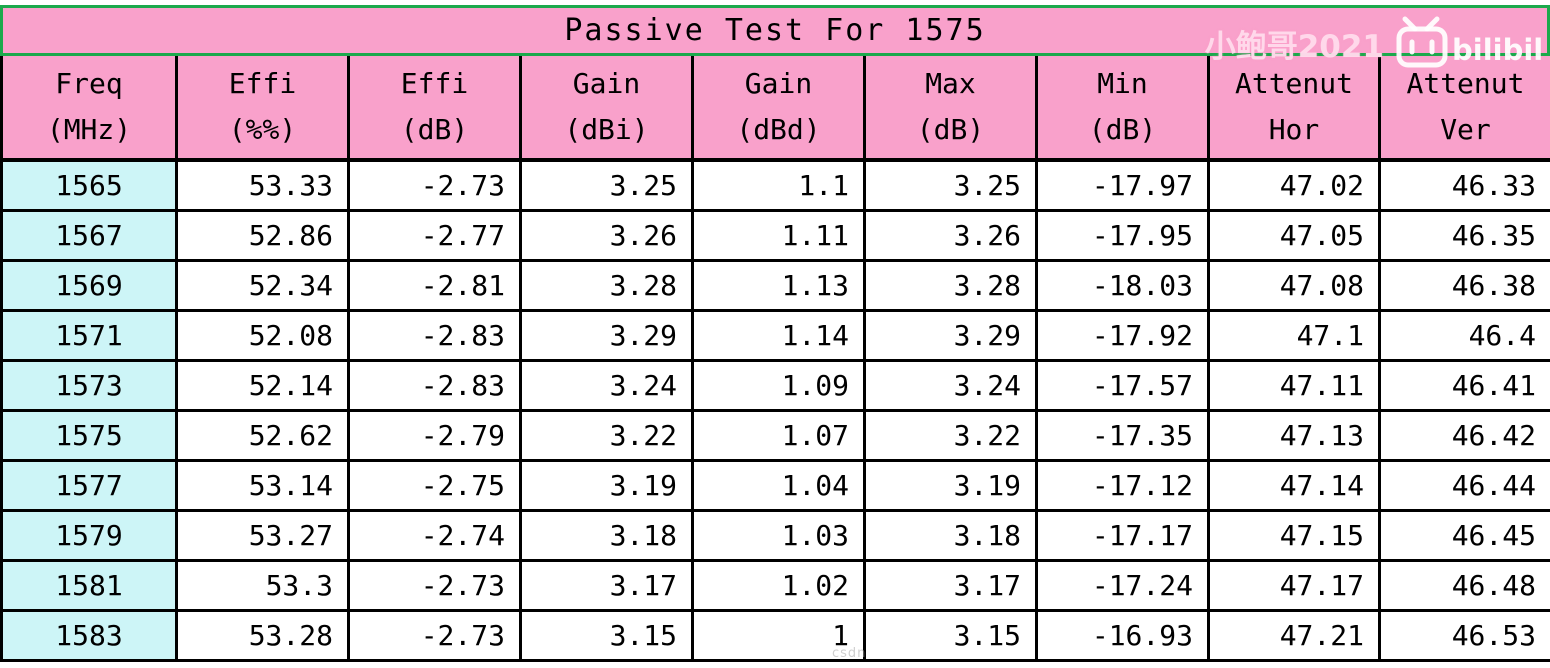 This screenshot has height=668, width=1550. What do you see at coordinates (434, 435) in the screenshot?
I see `value-cell: -2.79` at bounding box center [434, 435].